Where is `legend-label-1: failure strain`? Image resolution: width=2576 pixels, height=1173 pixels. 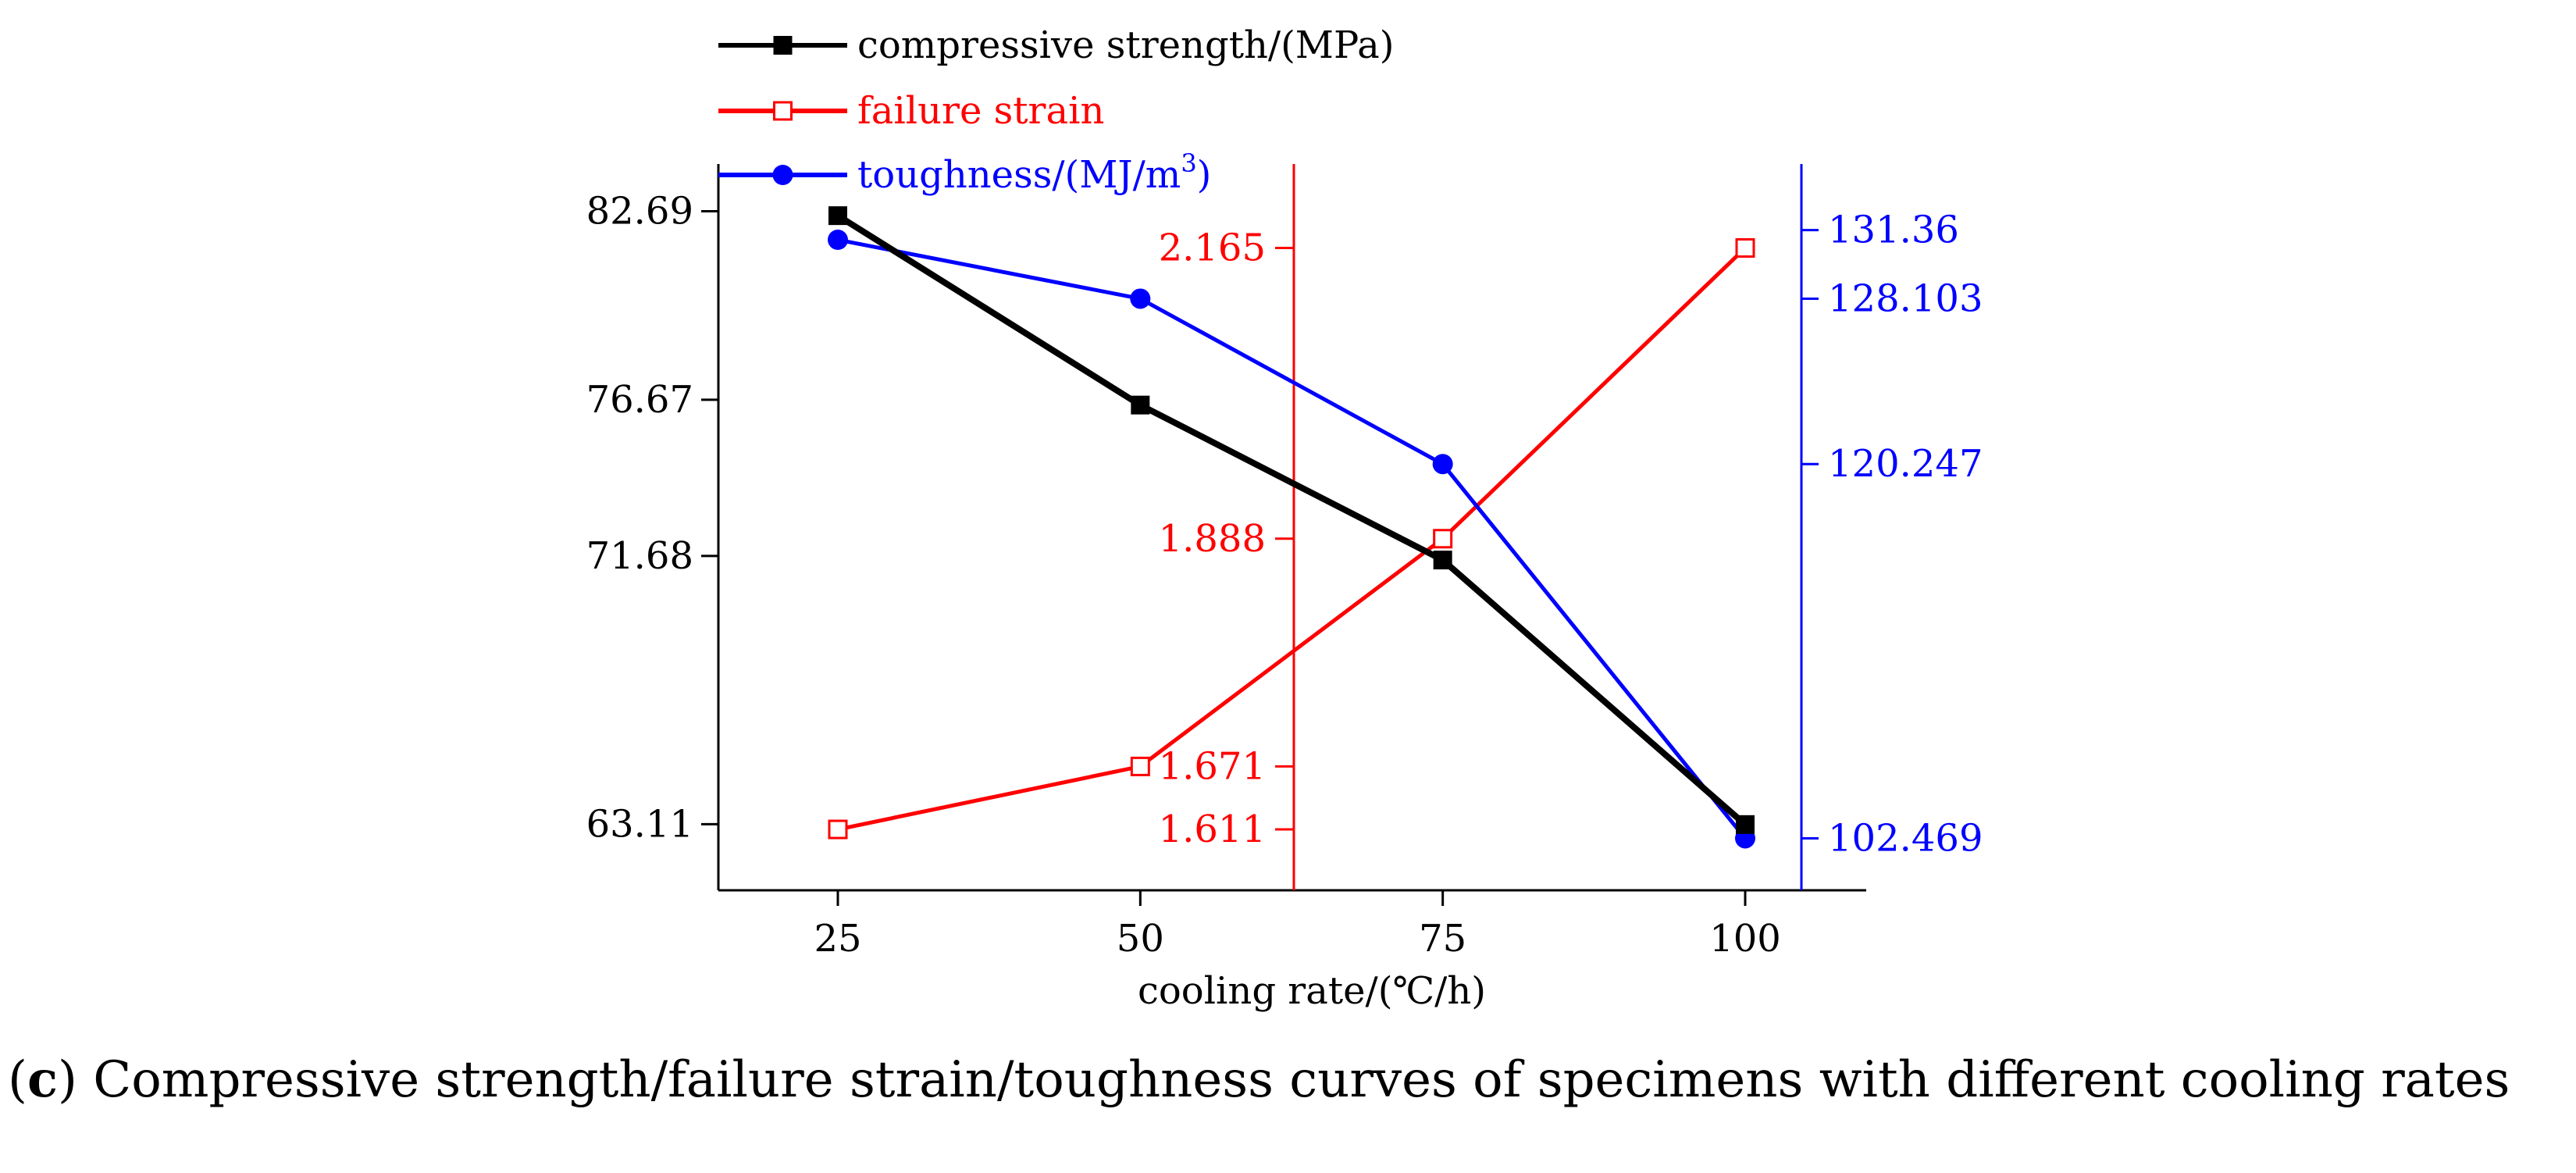
legend-label-1: failure strain is located at coordinates (980, 111).